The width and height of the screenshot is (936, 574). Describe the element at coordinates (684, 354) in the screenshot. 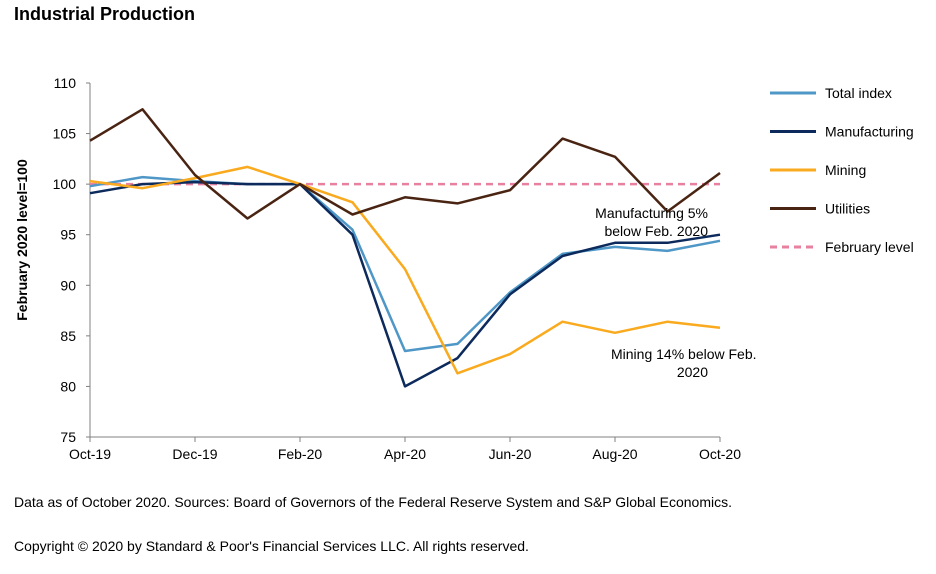

I see `annotation-mining-line: Mining 14% below Feb.` at that location.